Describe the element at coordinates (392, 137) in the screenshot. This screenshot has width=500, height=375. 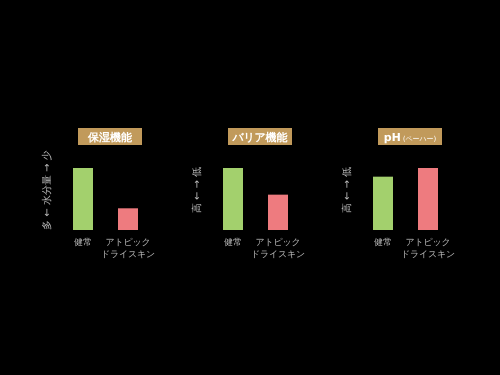
I see `chart-title: pH` at that location.